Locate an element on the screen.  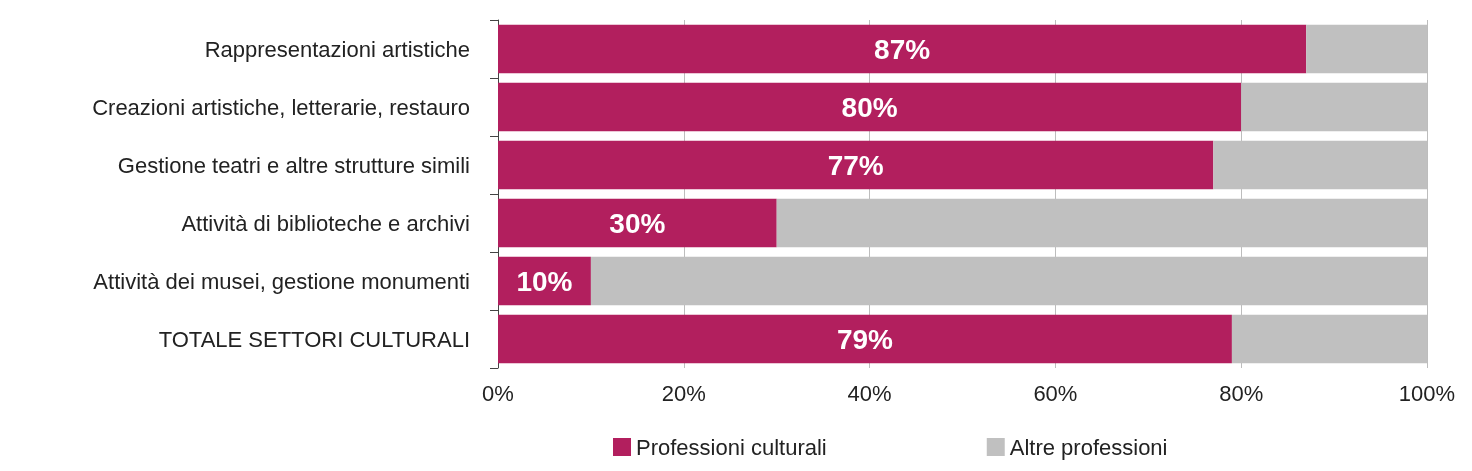
x-tick-label: 80% is located at coordinates (1241, 393).